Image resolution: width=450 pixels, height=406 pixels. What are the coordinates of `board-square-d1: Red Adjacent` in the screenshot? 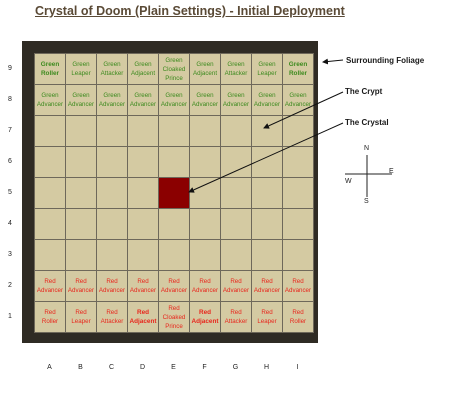 It's located at (143, 317).